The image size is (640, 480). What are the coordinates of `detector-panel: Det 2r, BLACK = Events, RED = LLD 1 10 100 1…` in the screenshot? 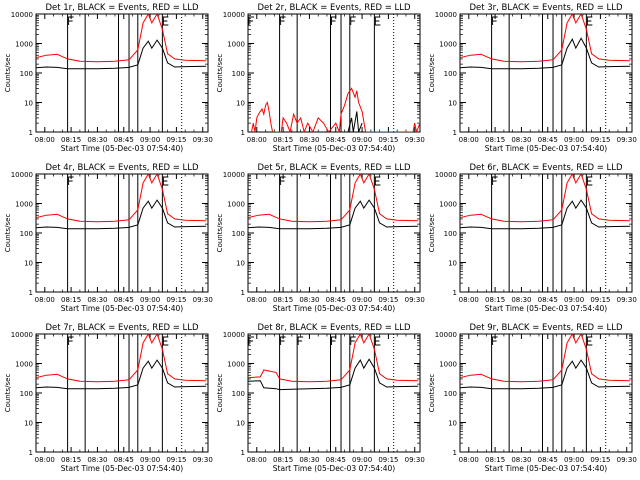 It's located at (320, 78).